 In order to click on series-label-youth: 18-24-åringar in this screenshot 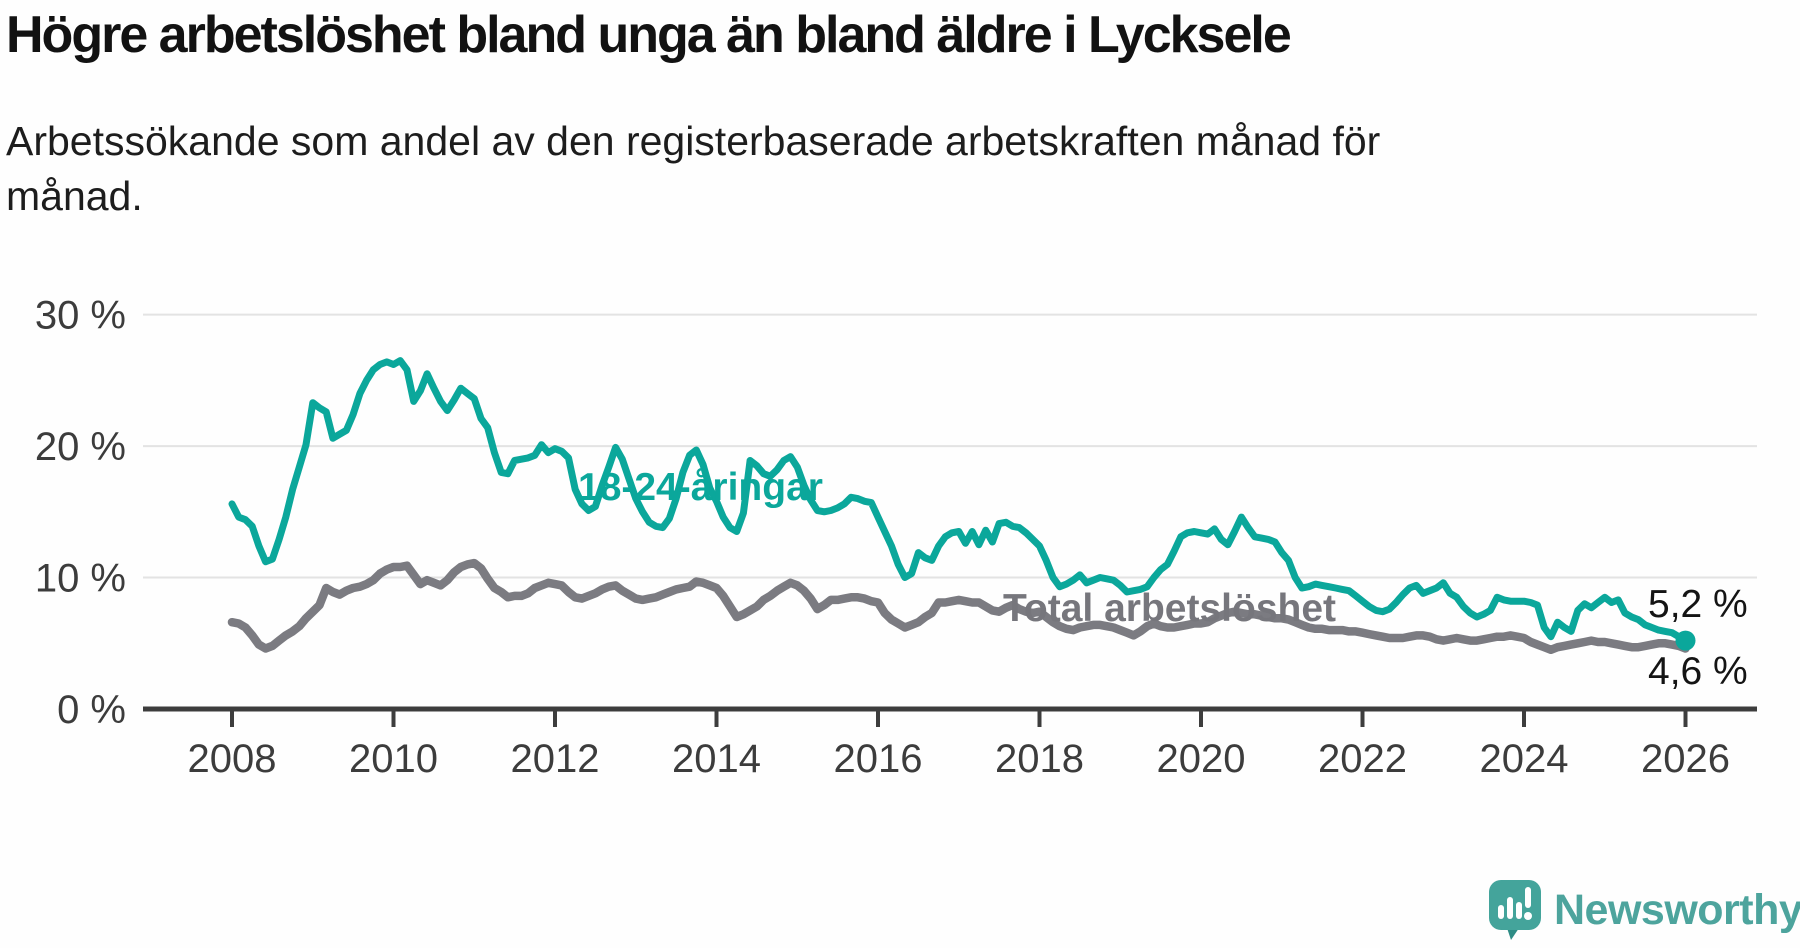, I will do `click(700, 487)`.